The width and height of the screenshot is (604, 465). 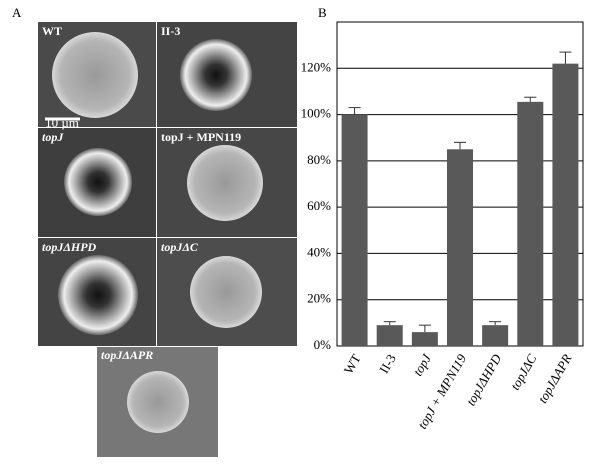 What do you see at coordinates (62, 122) in the screenshot?
I see `scale-bar-label: 10 µm` at bounding box center [62, 122].